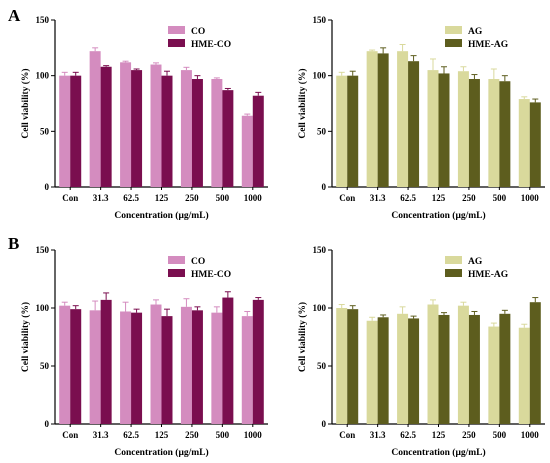 The height and width of the screenshot is (463, 550). What do you see at coordinates (211, 45) in the screenshot?
I see `legend-label-hme-co: HME-CO` at bounding box center [211, 45].